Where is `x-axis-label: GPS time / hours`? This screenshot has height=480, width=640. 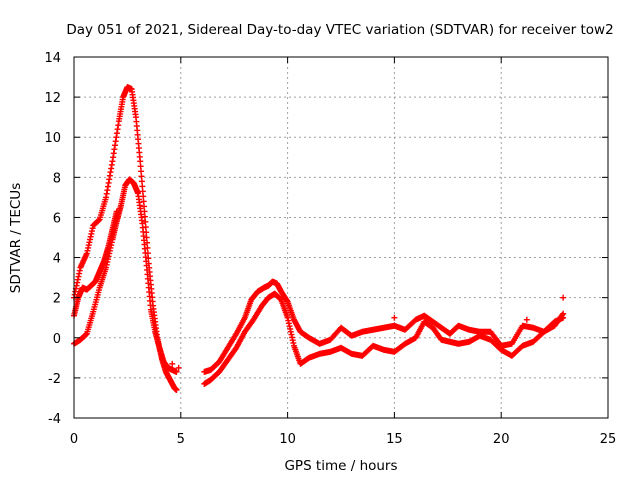
x-axis-label: GPS time / hours is located at coordinates (340, 466).